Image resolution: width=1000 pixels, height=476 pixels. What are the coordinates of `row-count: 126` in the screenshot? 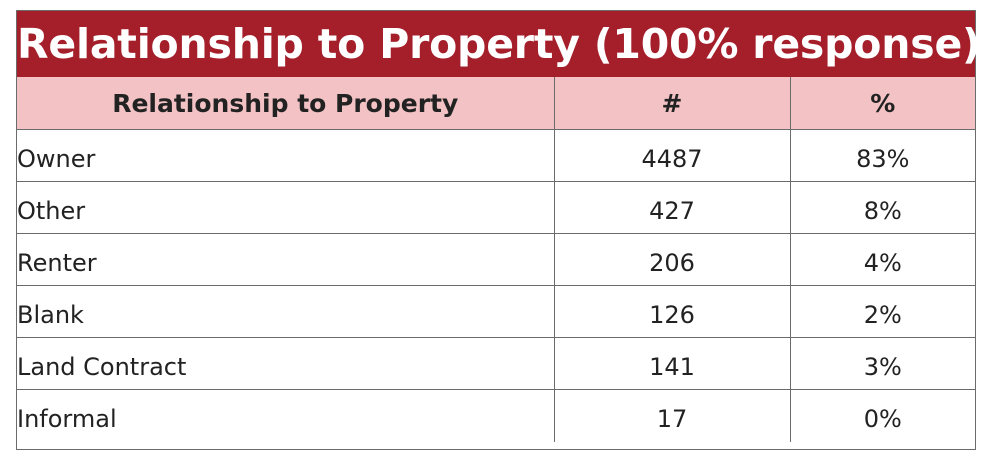 It's located at (672, 311).